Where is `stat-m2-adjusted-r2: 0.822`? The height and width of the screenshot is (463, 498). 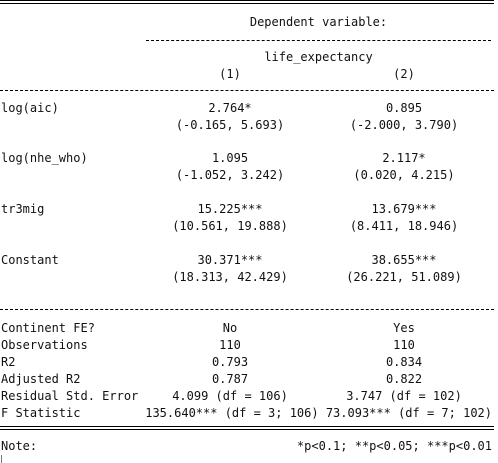
stat-m2-adjusted-r2: 0.822 is located at coordinates (404, 379).